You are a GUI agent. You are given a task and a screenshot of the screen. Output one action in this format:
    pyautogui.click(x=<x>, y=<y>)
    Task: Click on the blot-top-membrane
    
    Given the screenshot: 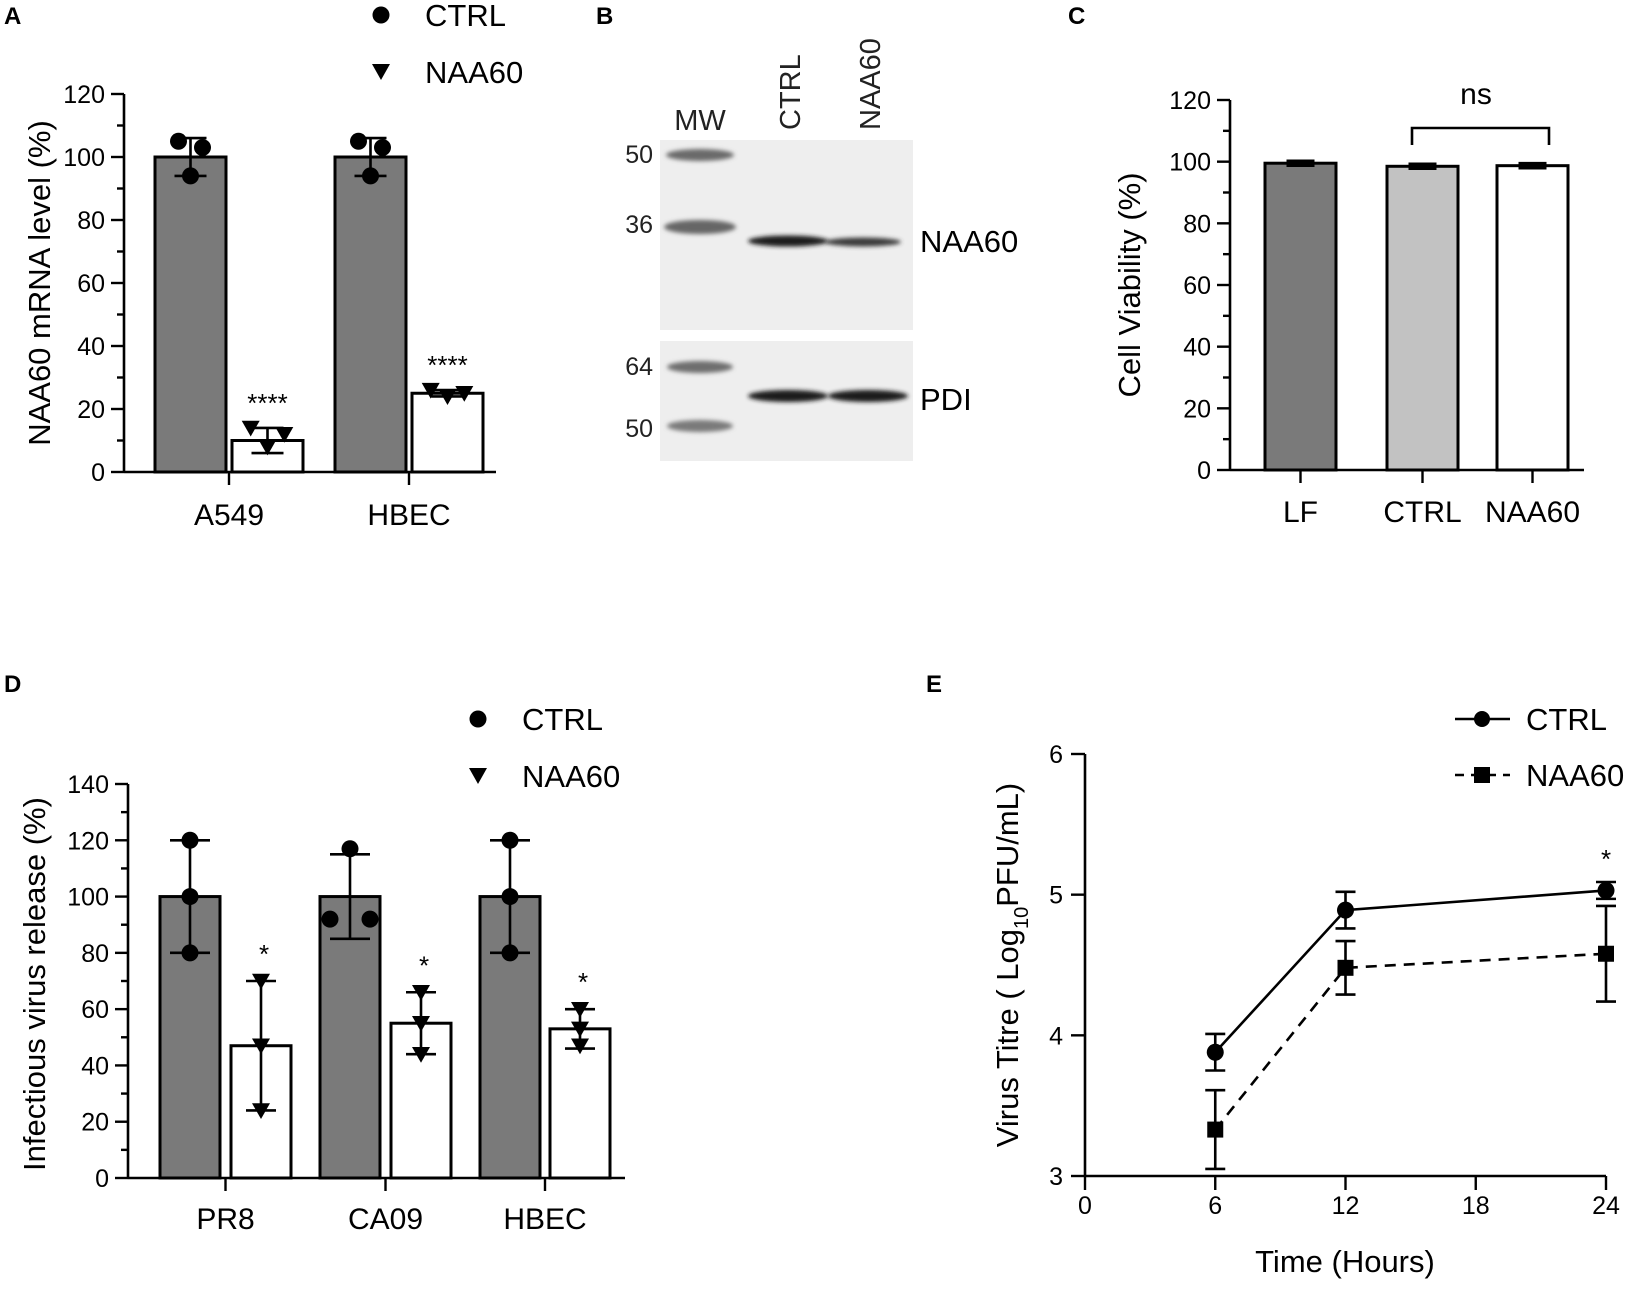 What is the action you would take?
    pyautogui.click(x=786, y=235)
    